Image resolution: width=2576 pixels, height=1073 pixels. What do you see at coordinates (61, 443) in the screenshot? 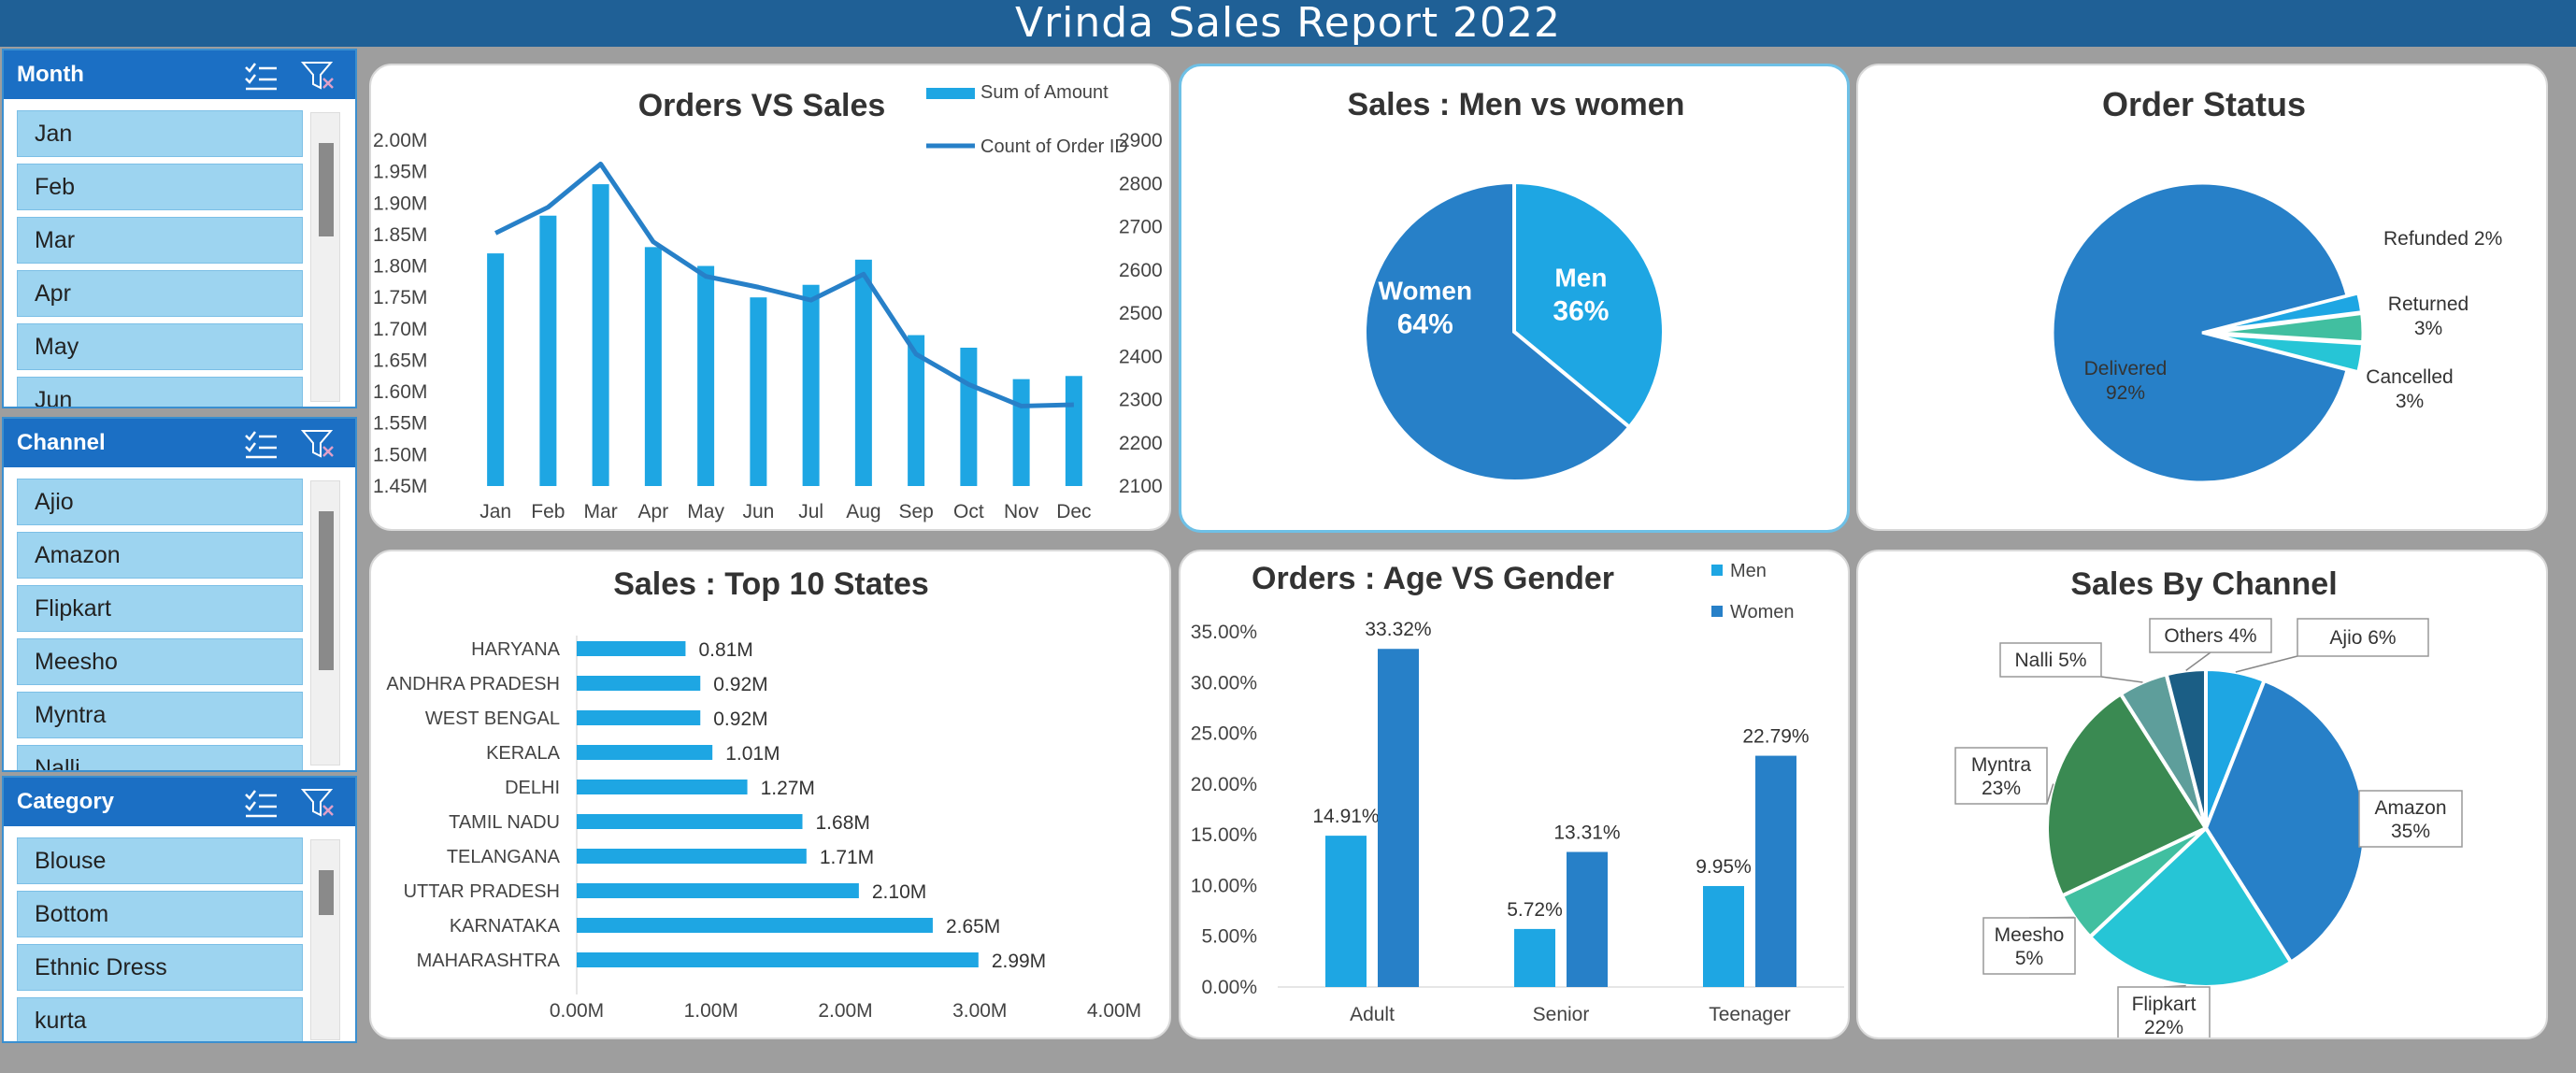
I see `channel-slicer-title: Channel` at bounding box center [61, 443].